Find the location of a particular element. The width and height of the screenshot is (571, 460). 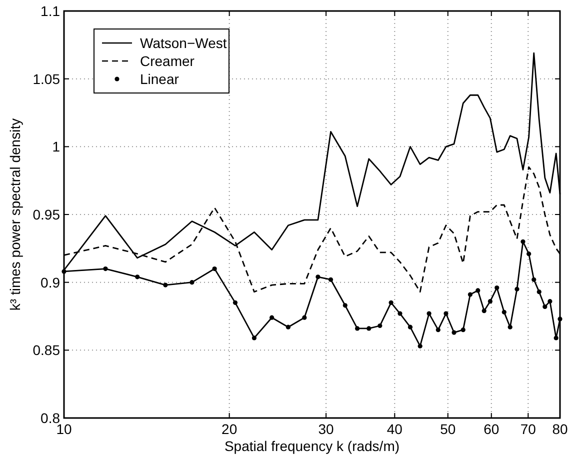

y-axis-title: k³ times power spectral density is located at coordinates (15, 214).